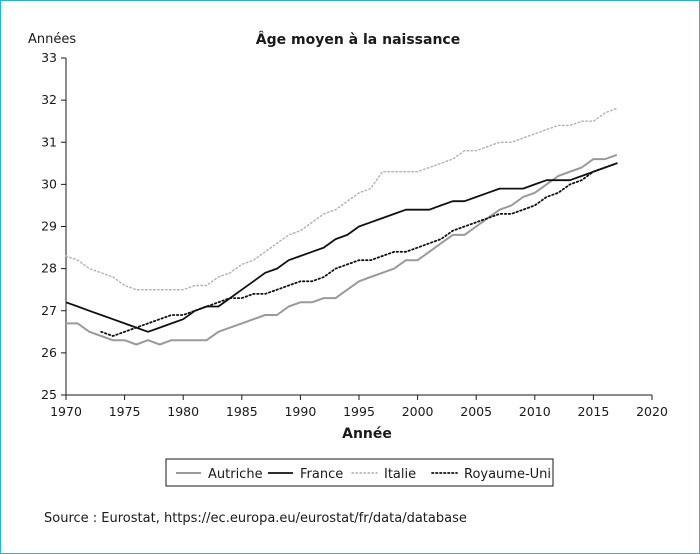  What do you see at coordinates (363, 474) in the screenshot?
I see `legend: Autriche France Italie Royaume-Uni` at bounding box center [363, 474].